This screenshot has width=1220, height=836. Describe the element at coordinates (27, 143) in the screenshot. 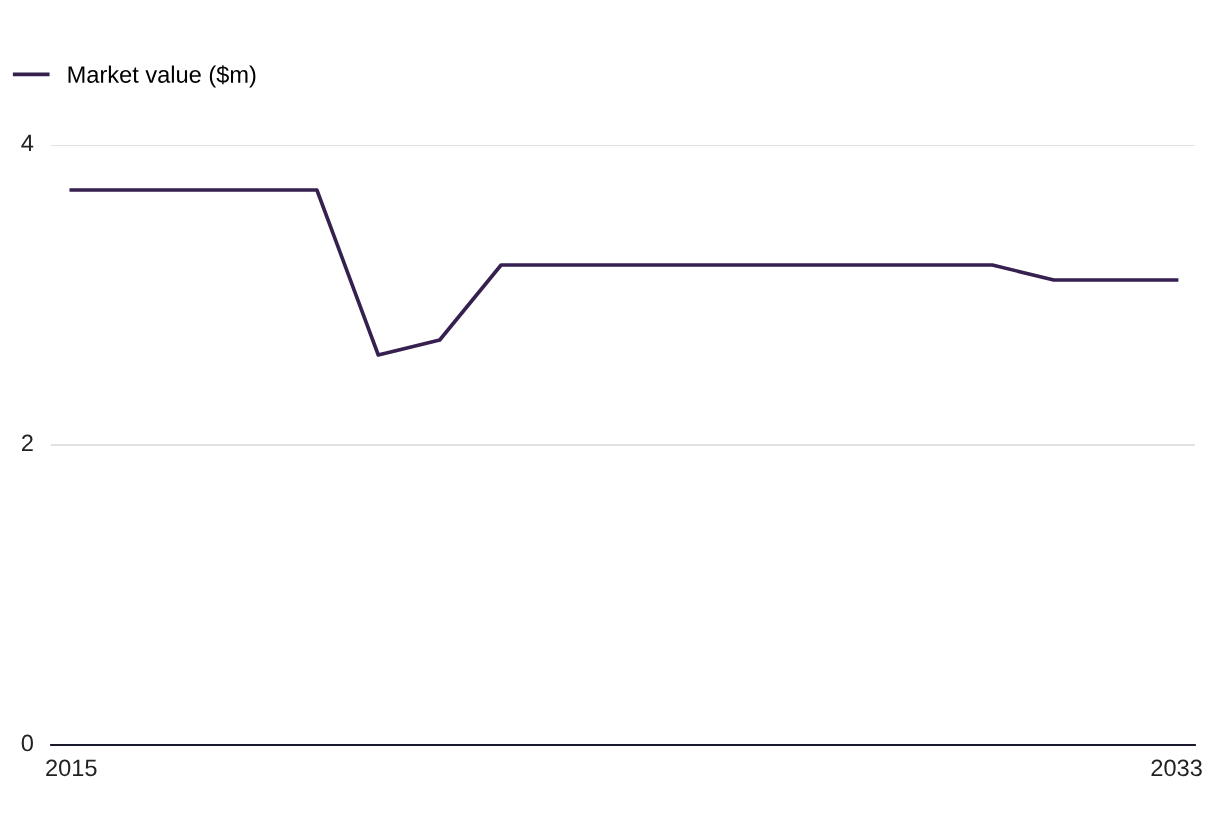

I see `y-tick-label: 4` at that location.